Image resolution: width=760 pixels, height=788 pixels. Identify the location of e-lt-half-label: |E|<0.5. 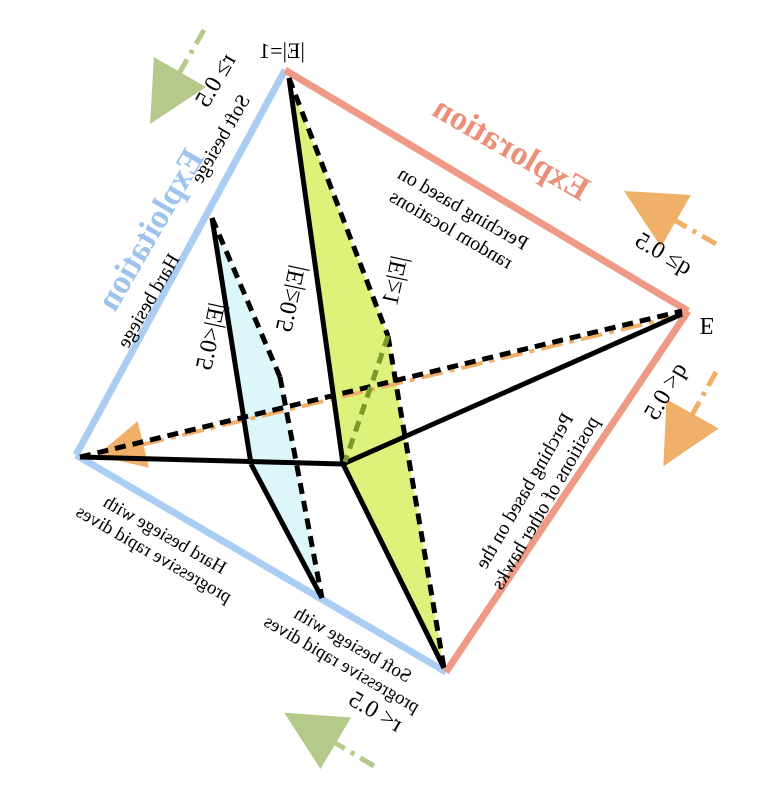
(211, 337).